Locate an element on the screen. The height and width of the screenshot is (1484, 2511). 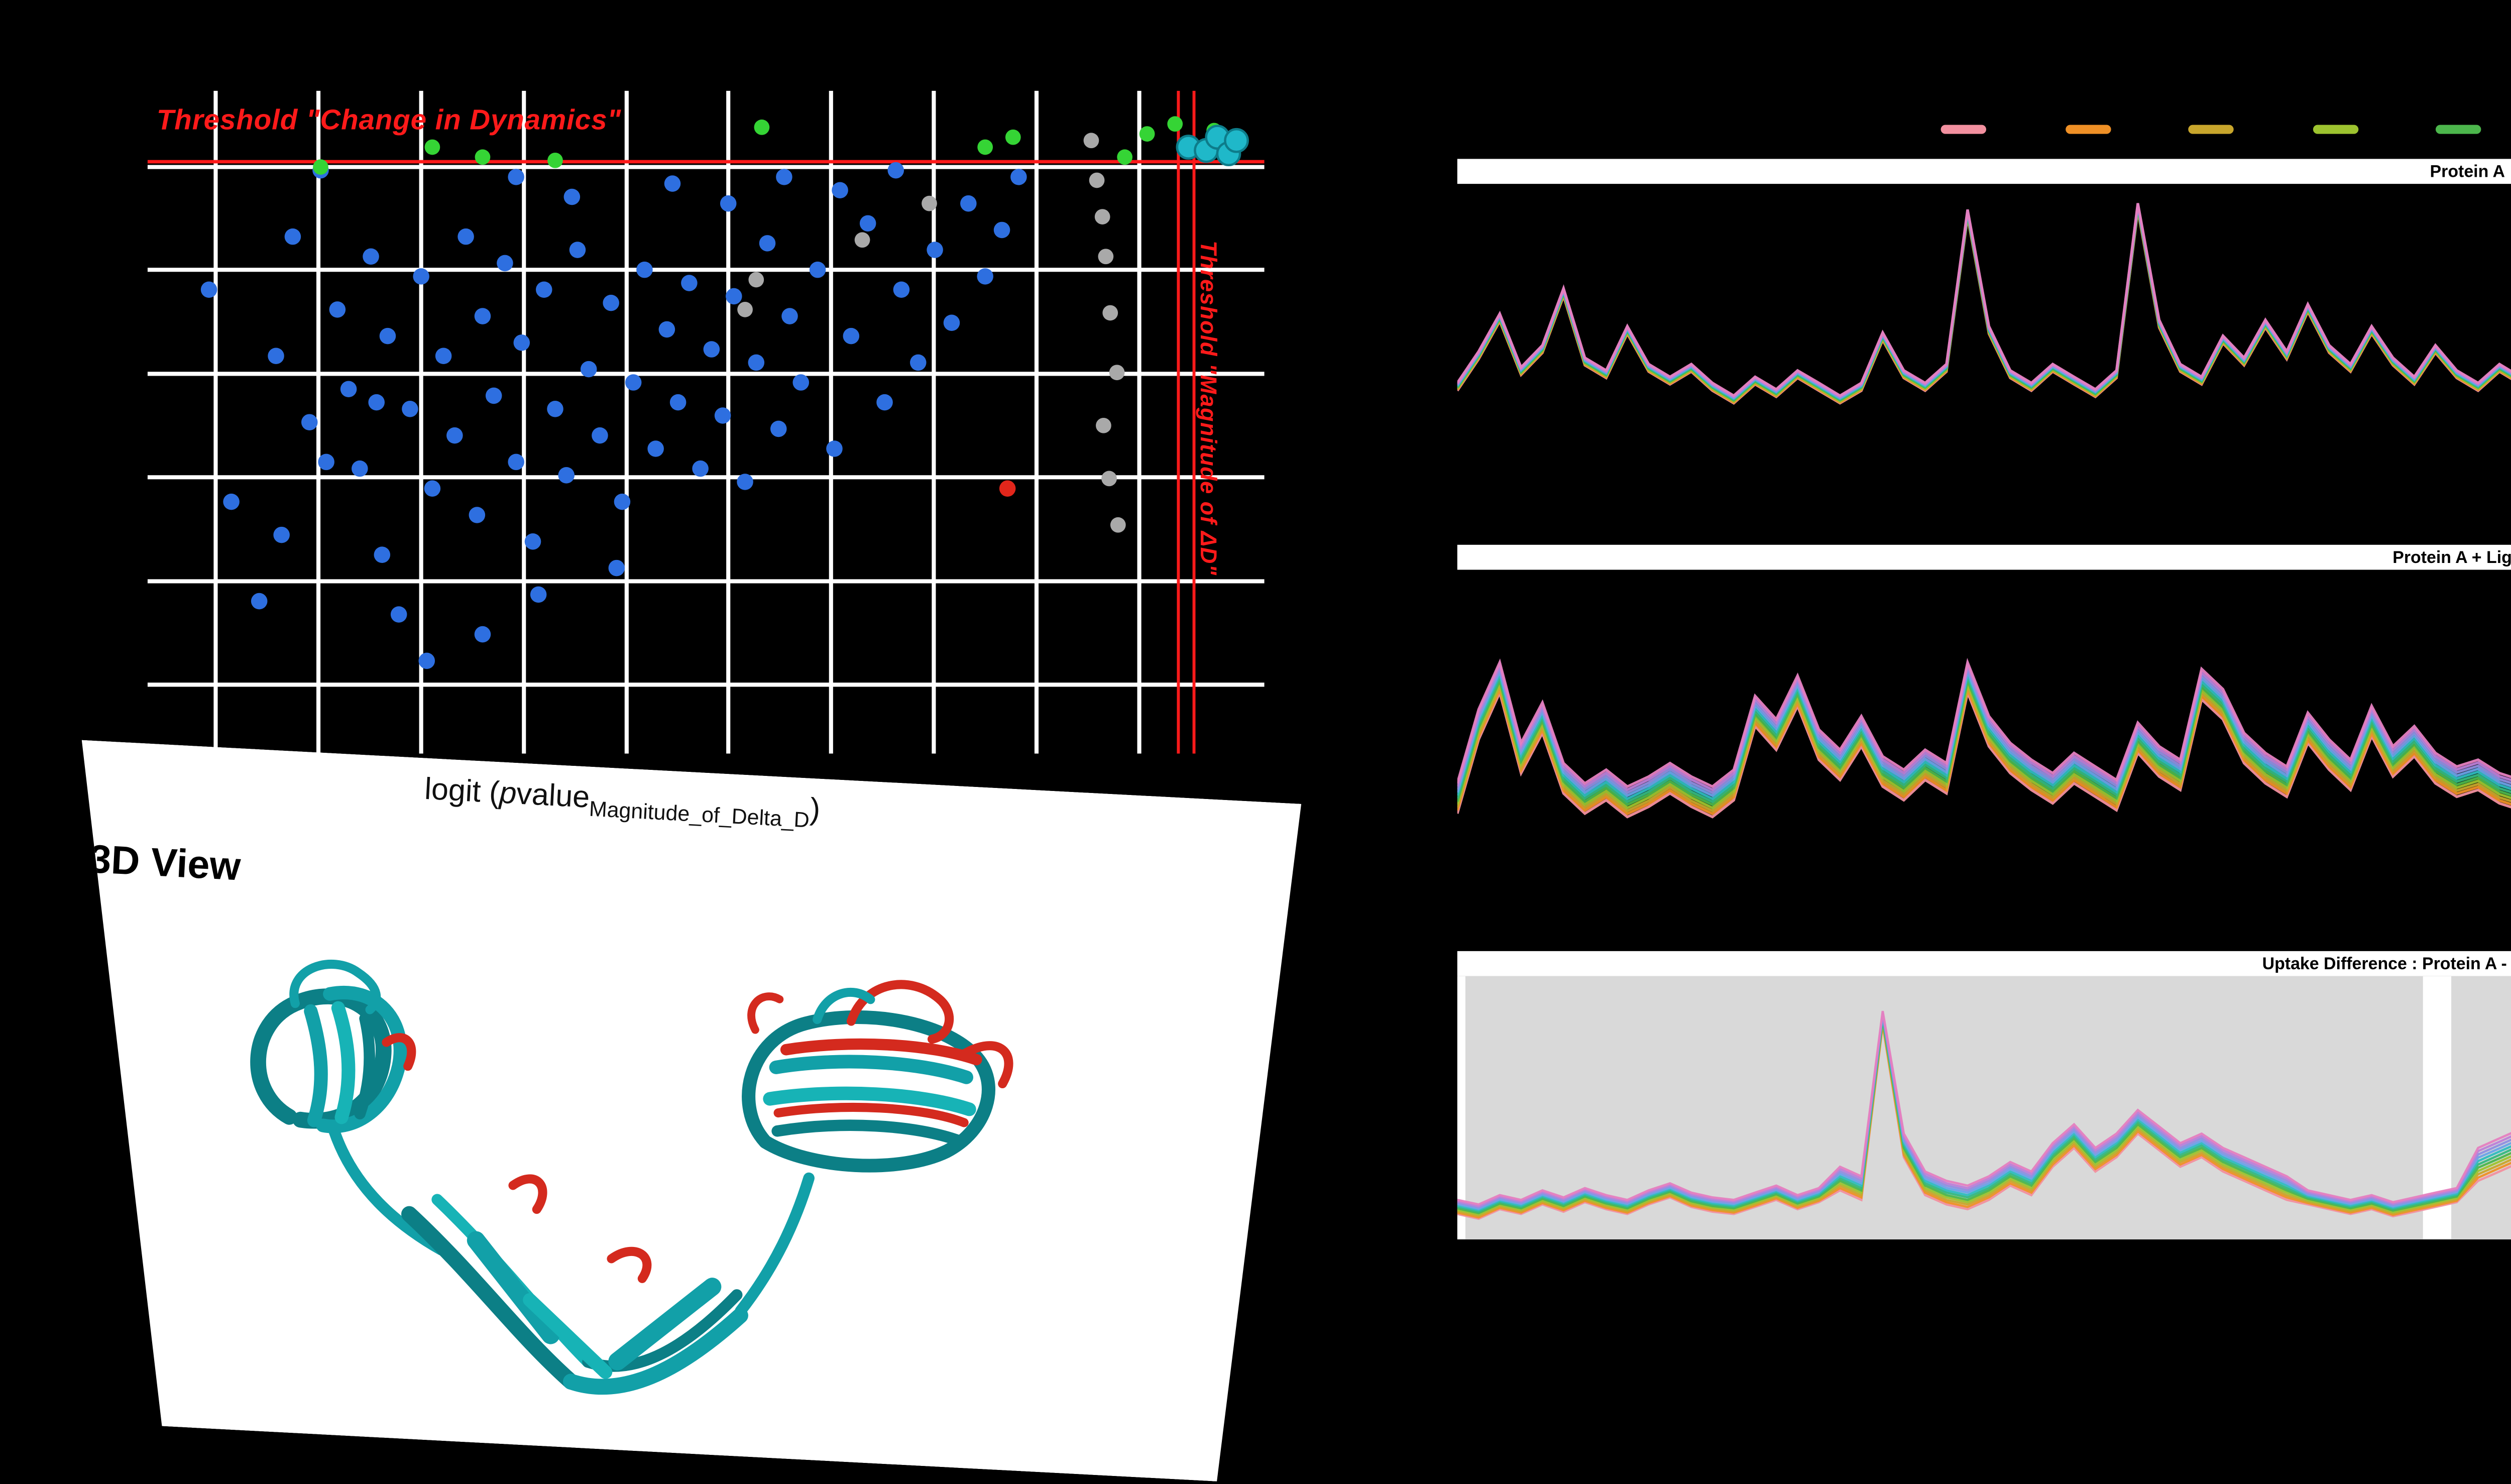
scatter-point-red is located at coordinates (1007, 488).